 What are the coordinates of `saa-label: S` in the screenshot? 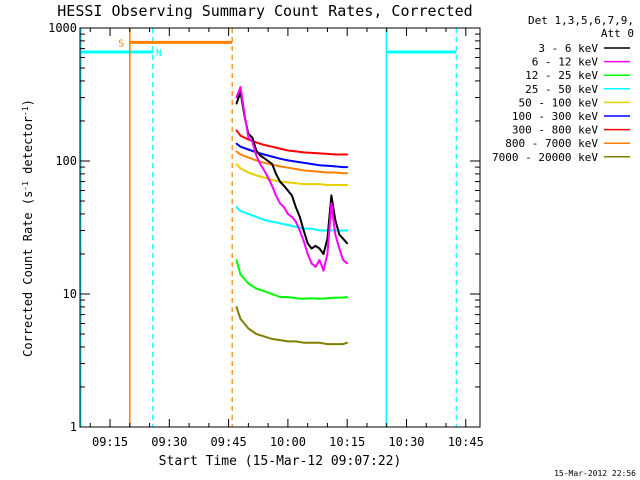 It's located at (121, 43).